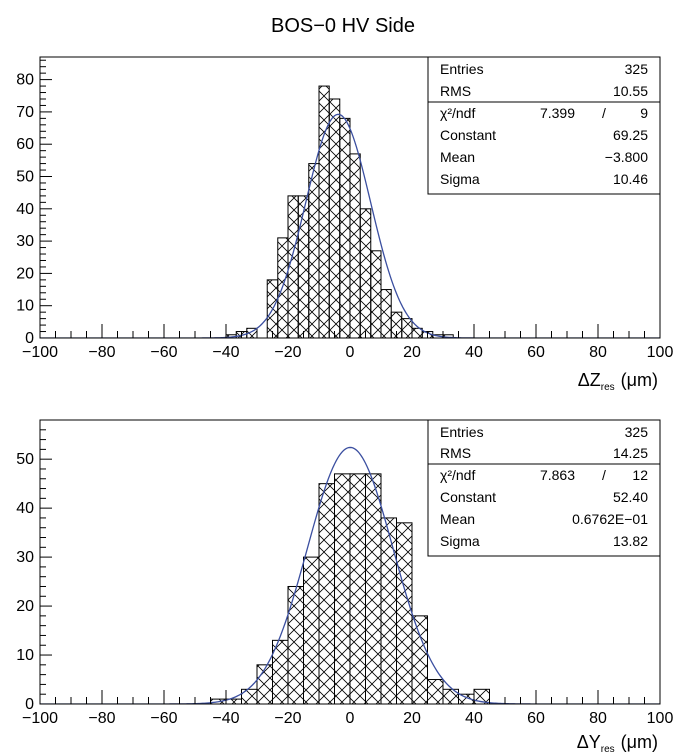 This screenshot has width=688, height=753. I want to click on stats-constant-value: 69.25, so click(630, 135).